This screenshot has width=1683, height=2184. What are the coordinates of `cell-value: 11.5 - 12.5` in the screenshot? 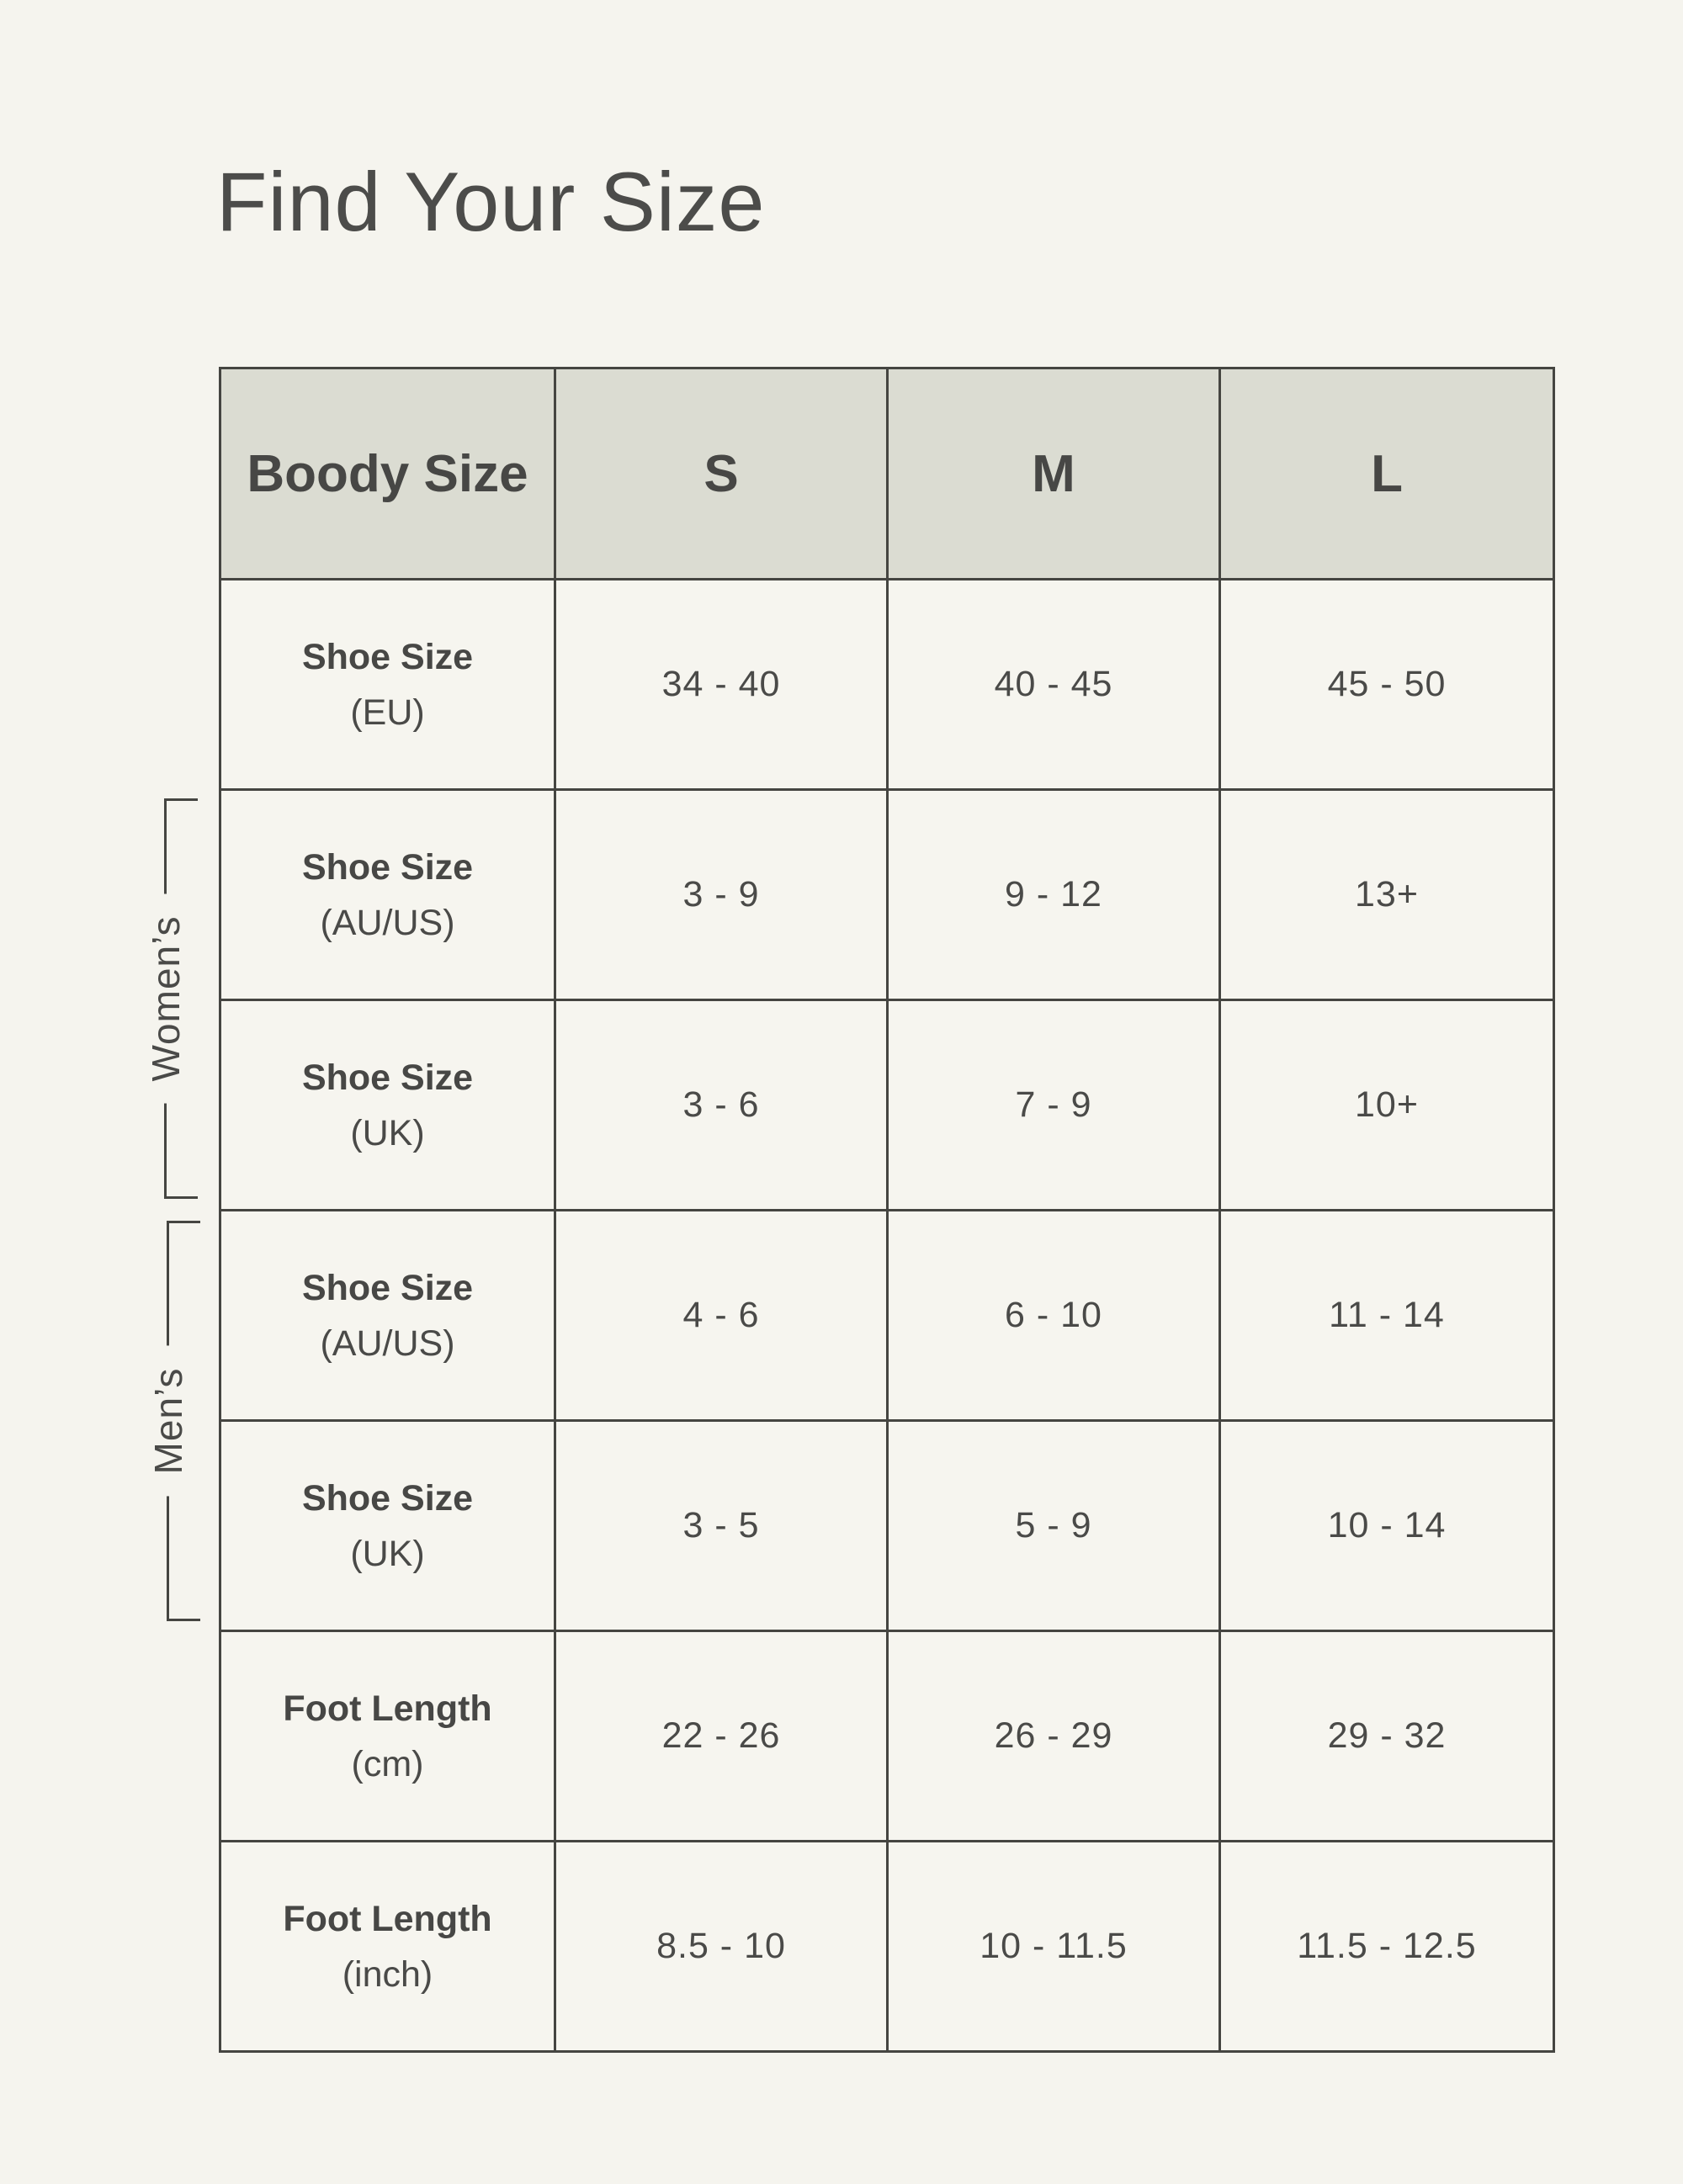 It's located at (1387, 1946).